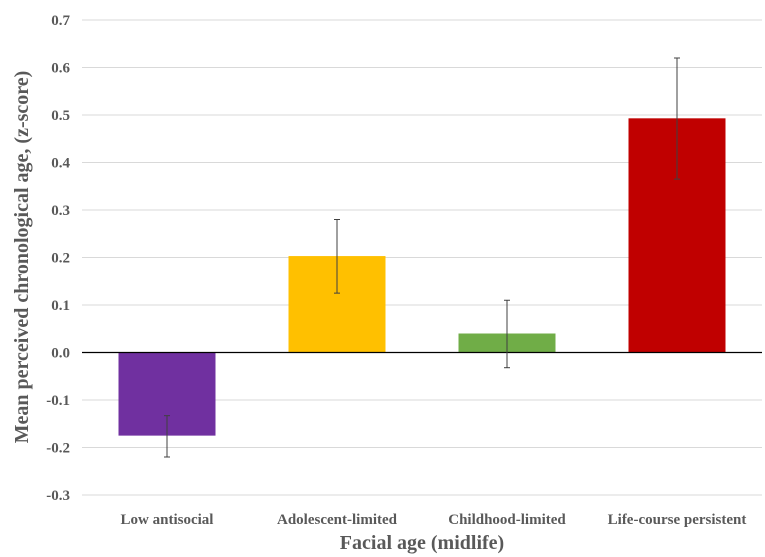 This screenshot has width=765, height=557. Describe the element at coordinates (337, 520) in the screenshot. I see `x-category-label: Adolescent-limited` at that location.